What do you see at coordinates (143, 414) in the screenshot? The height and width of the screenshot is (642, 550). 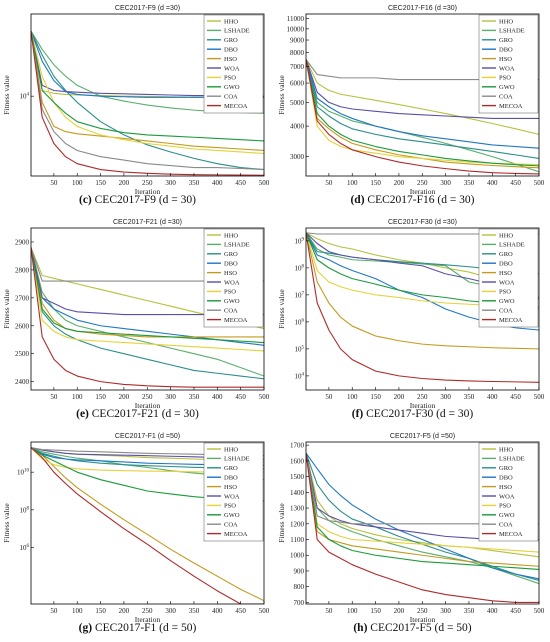 I see `caption-text: CEC2017-F21 (d = 30)` at bounding box center [143, 414].